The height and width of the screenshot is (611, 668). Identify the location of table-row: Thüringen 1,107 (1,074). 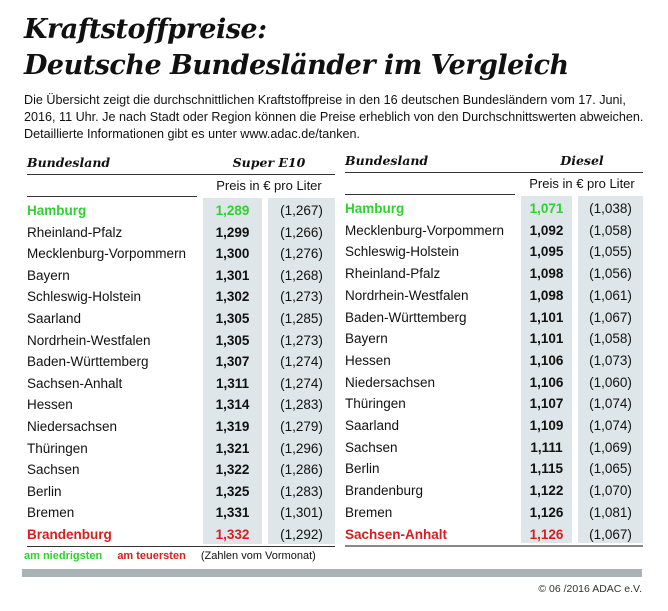
(494, 403).